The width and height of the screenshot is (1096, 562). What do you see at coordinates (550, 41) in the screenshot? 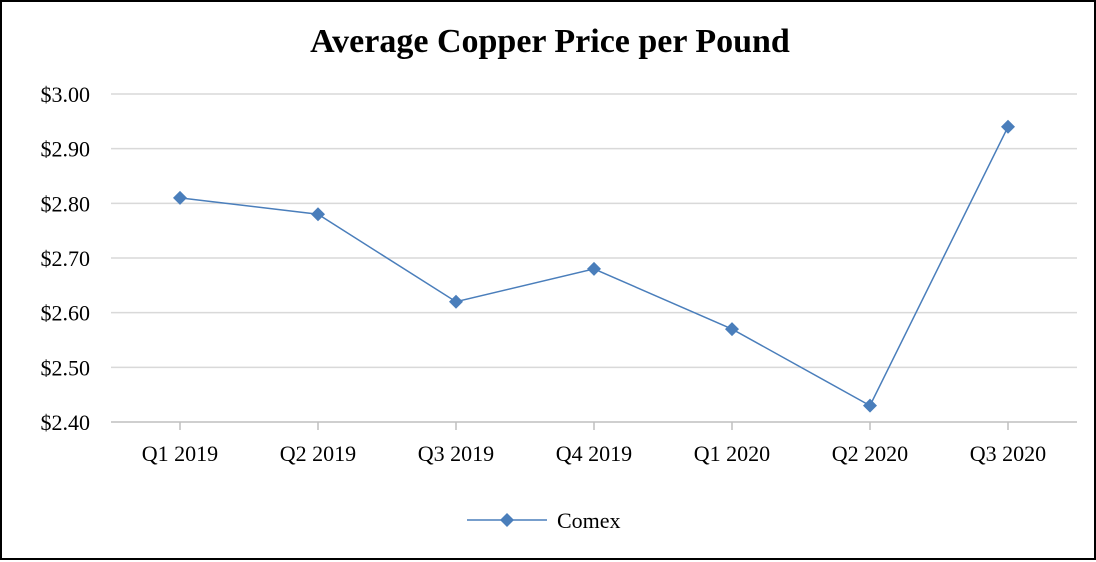
I see `chart-title: Average Copper Price per Pound` at bounding box center [550, 41].